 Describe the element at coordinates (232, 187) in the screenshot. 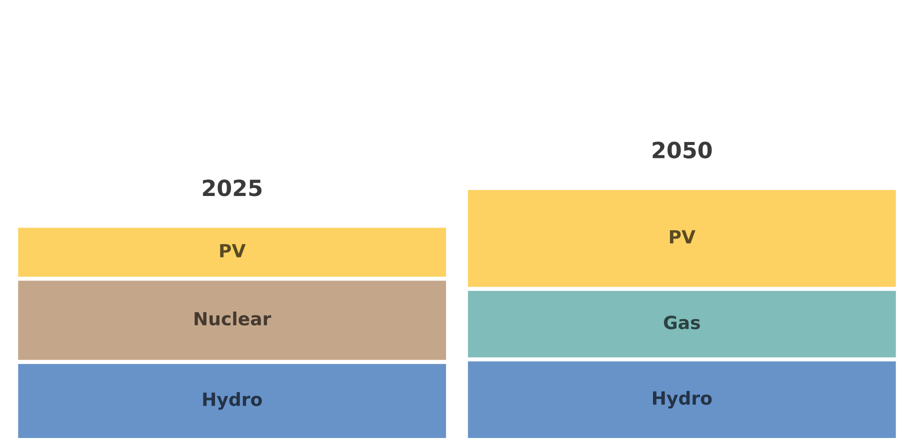

I see `x-tick-label: 2025` at that location.